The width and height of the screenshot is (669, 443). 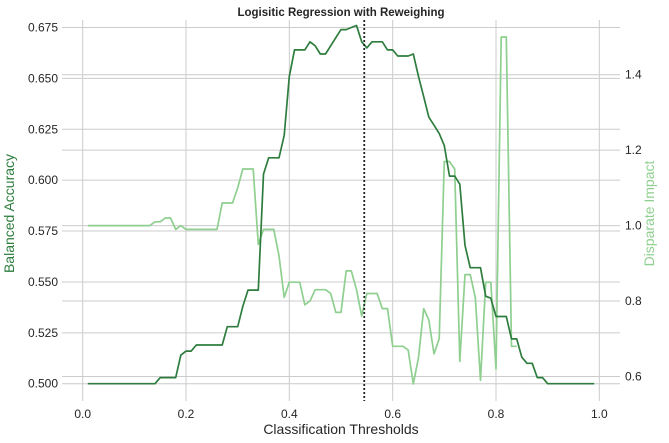 I want to click on y2-tick-label: 0.8, so click(x=633, y=301).